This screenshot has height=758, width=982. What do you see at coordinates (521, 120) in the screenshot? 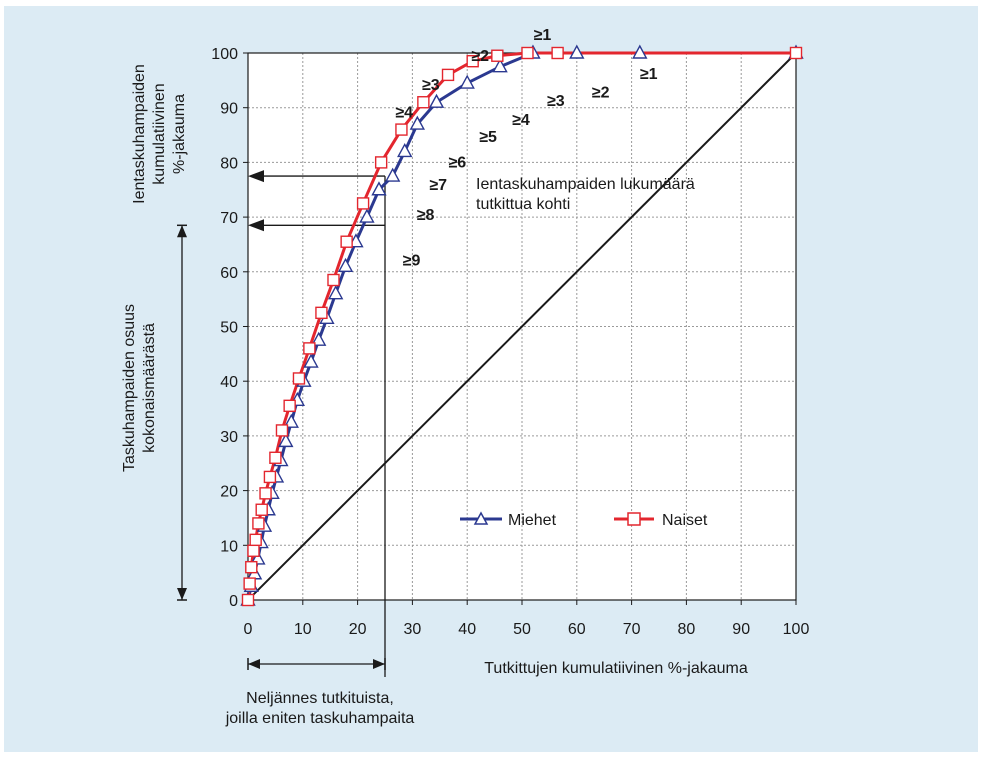
I see `point-label-miehet: ≥4` at bounding box center [521, 120].